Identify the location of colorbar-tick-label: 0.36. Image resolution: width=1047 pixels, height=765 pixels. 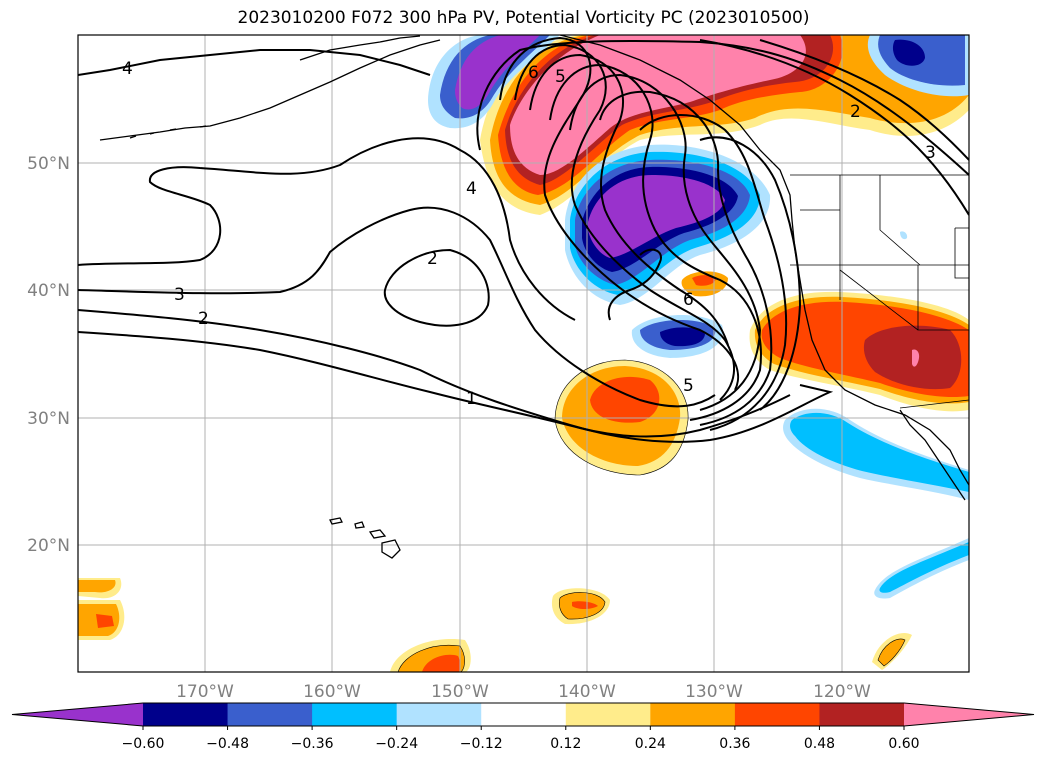
(734, 744).